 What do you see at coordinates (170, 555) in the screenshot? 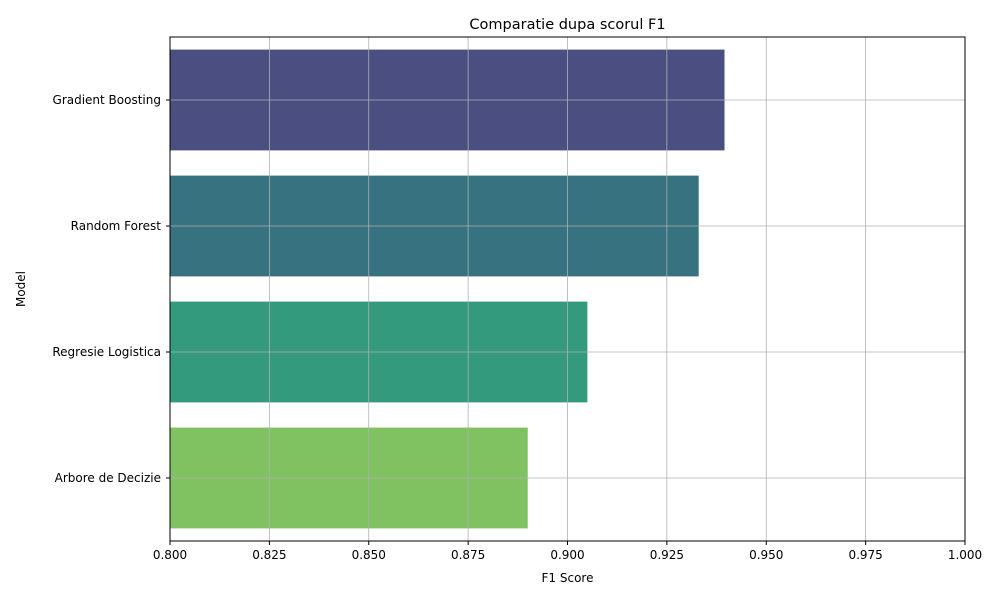
I see `x-tick-label: 0.800` at bounding box center [170, 555].